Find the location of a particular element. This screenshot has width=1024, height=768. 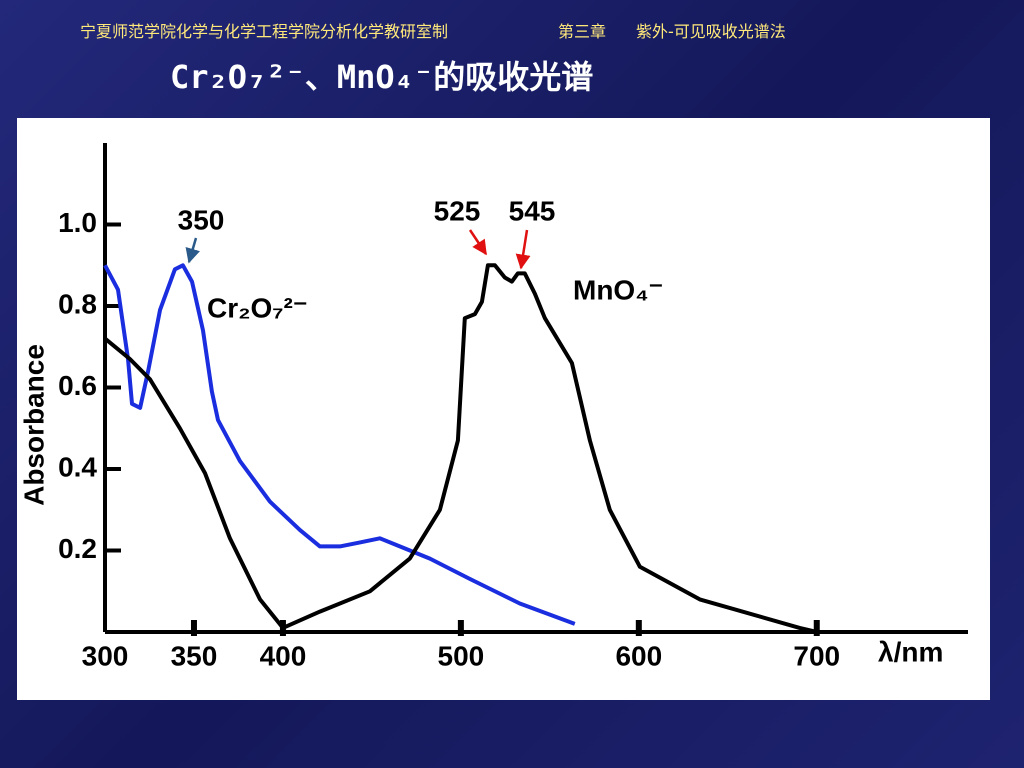

annotation: 525 is located at coordinates (457, 210).